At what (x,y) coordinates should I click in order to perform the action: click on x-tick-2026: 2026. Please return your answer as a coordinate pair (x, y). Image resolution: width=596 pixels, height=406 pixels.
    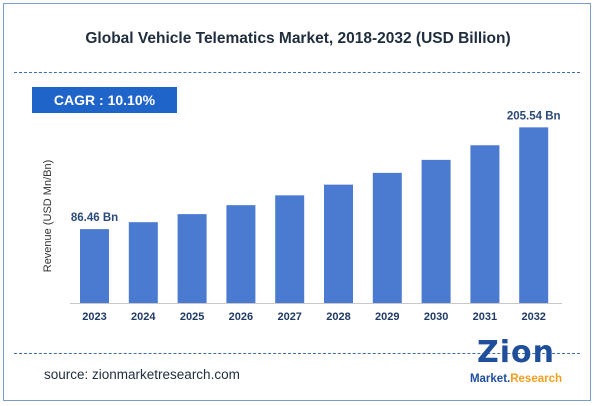
    Looking at the image, I should click on (241, 317).